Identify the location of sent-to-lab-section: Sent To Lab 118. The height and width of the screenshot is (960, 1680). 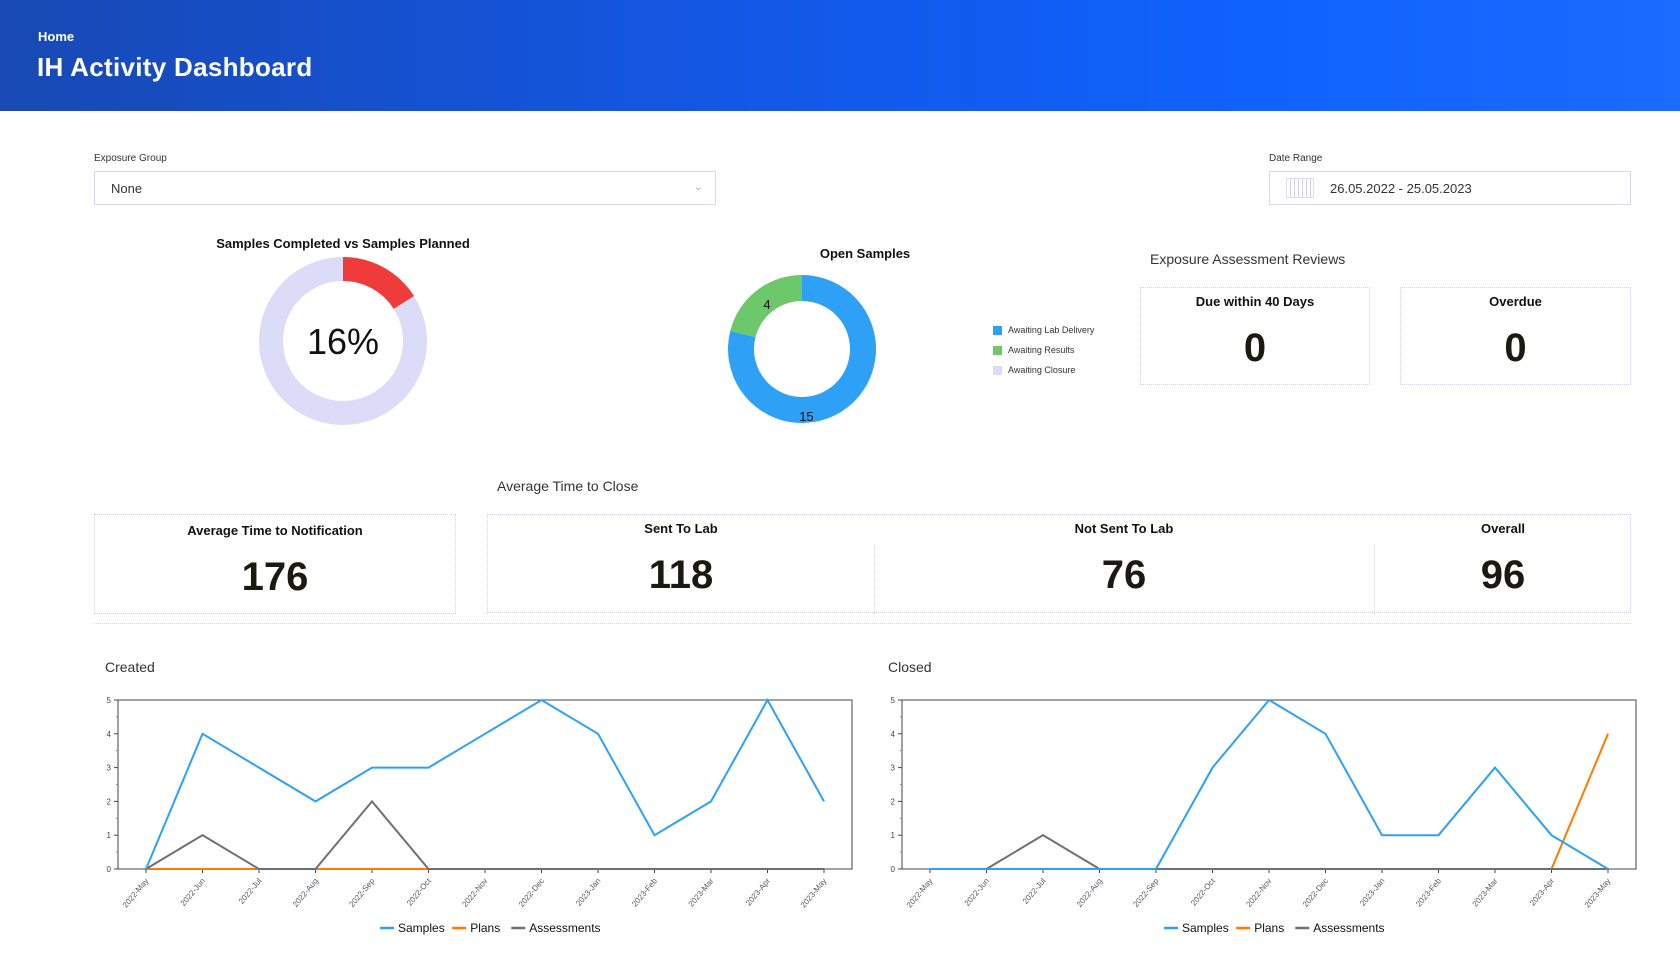
(681, 564).